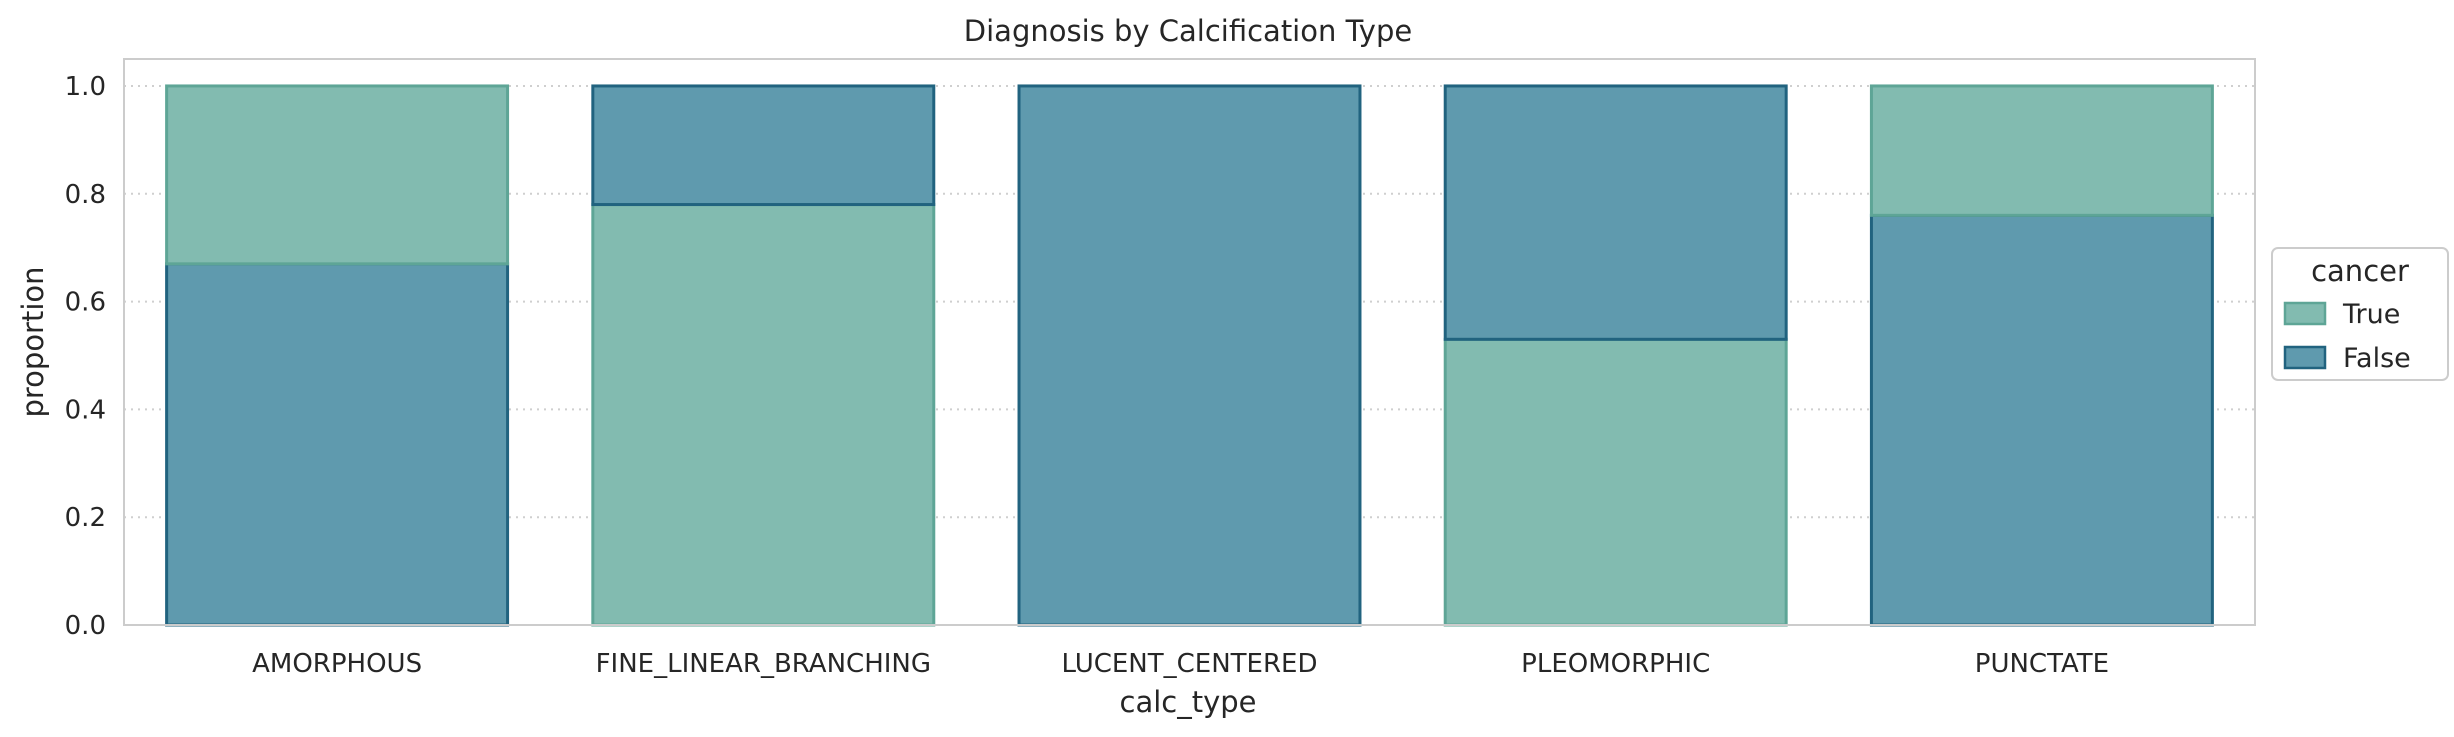 The image size is (2454, 737). Describe the element at coordinates (1188, 702) in the screenshot. I see `x-axis-label: calc_type` at that location.